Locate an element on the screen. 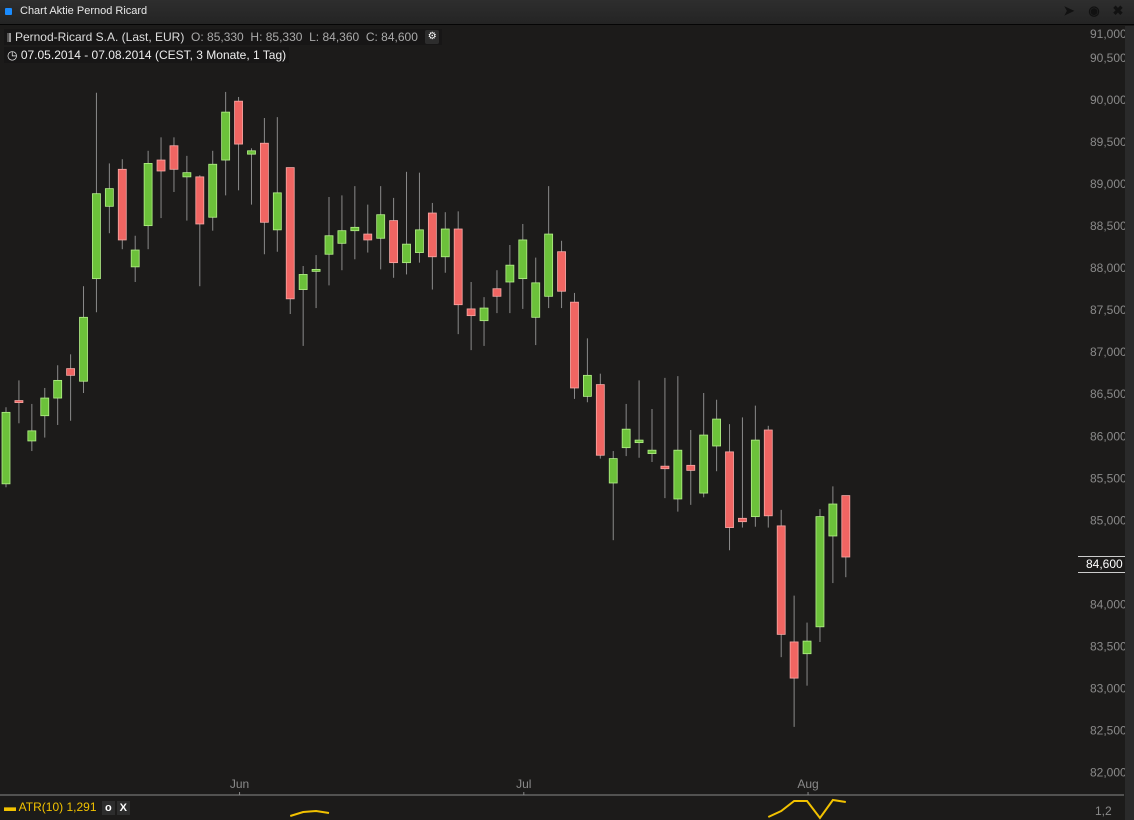 This screenshot has height=820, width=1134. y-tick-label: 82,000 is located at coordinates (1108, 773).